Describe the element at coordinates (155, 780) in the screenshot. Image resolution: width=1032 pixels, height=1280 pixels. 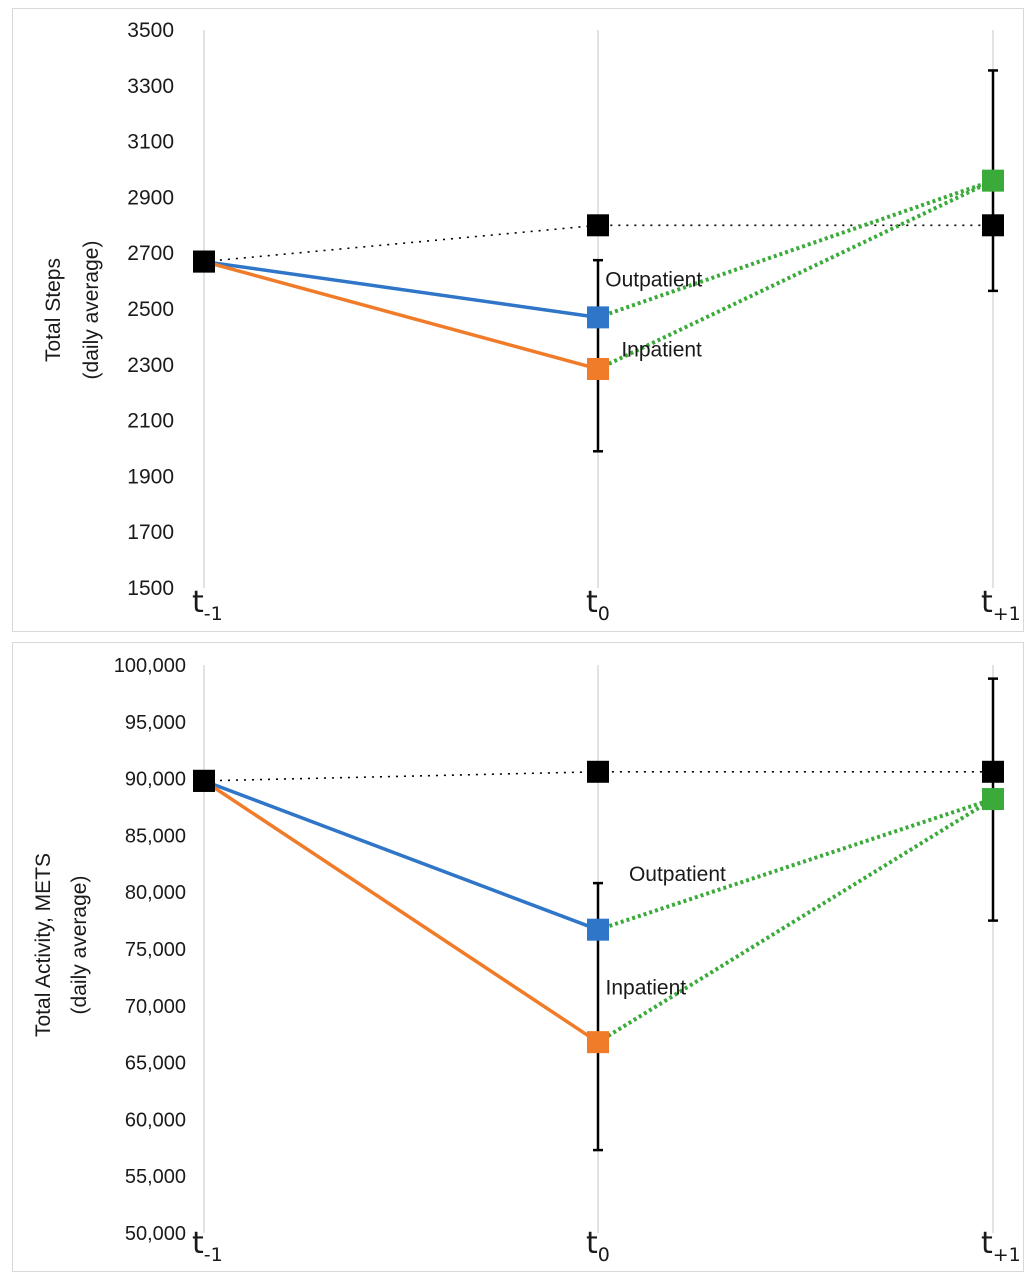
I see `y-tick-label: 90,000` at that location.